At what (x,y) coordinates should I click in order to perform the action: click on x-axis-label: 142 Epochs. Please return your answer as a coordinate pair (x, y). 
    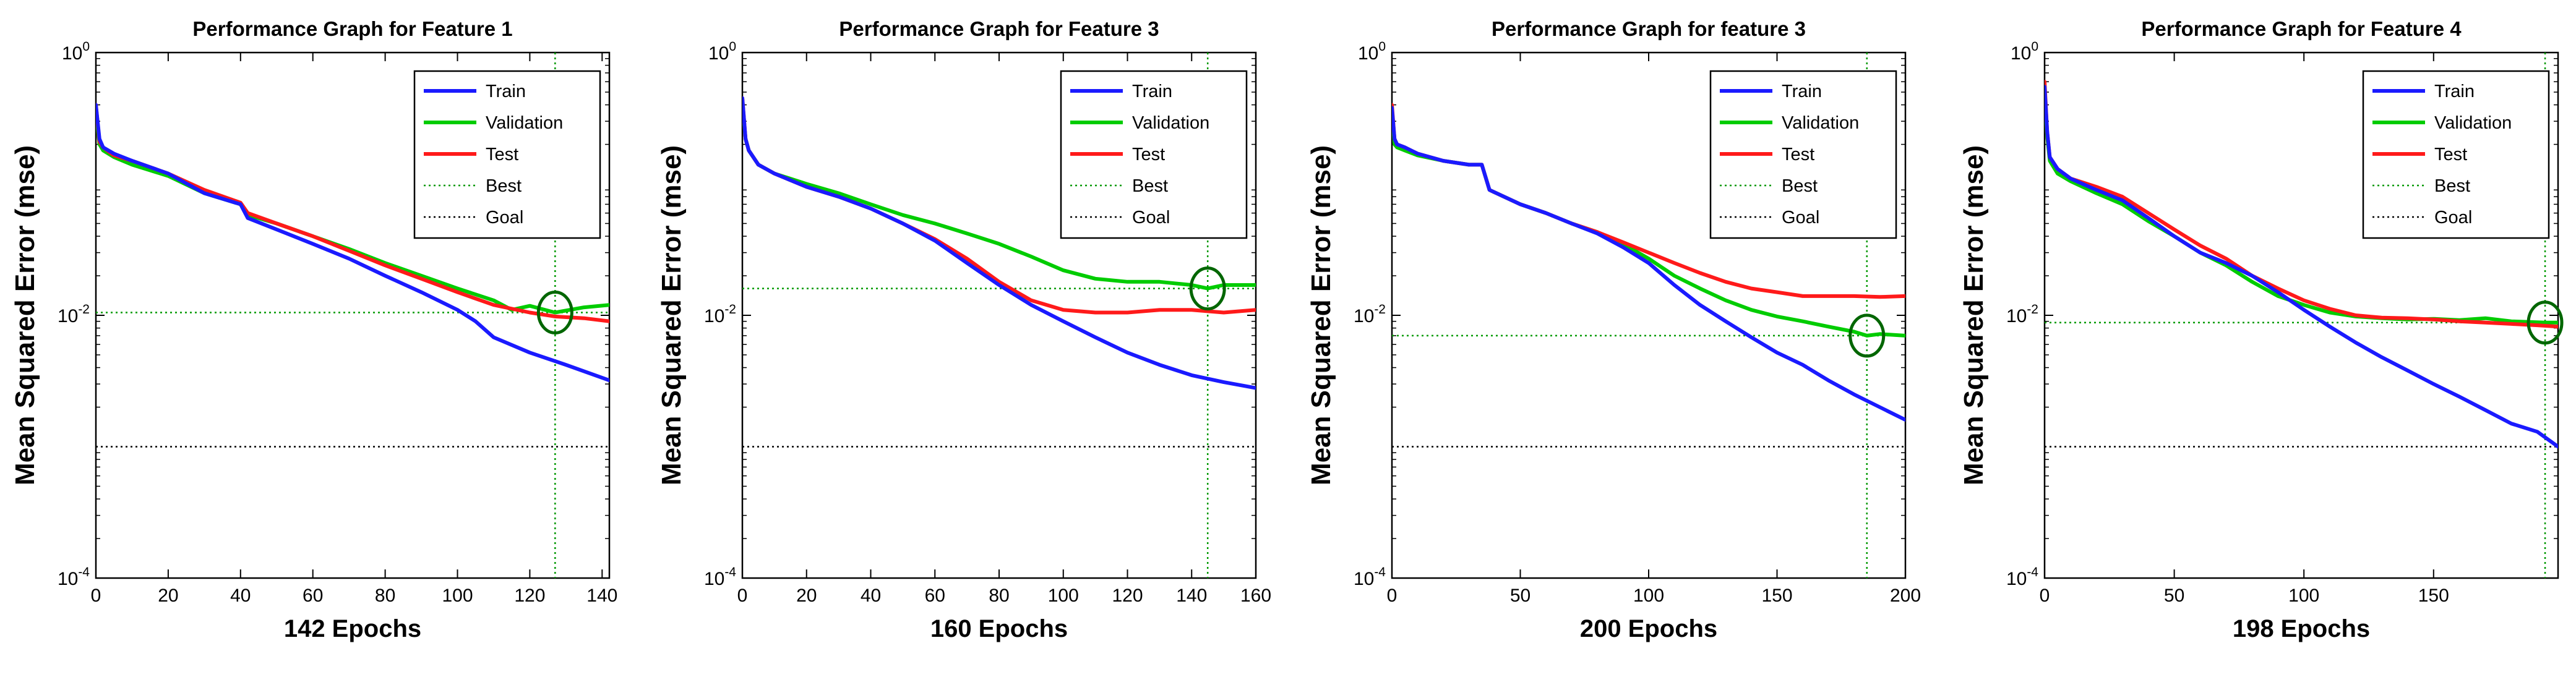
    Looking at the image, I should click on (352, 628).